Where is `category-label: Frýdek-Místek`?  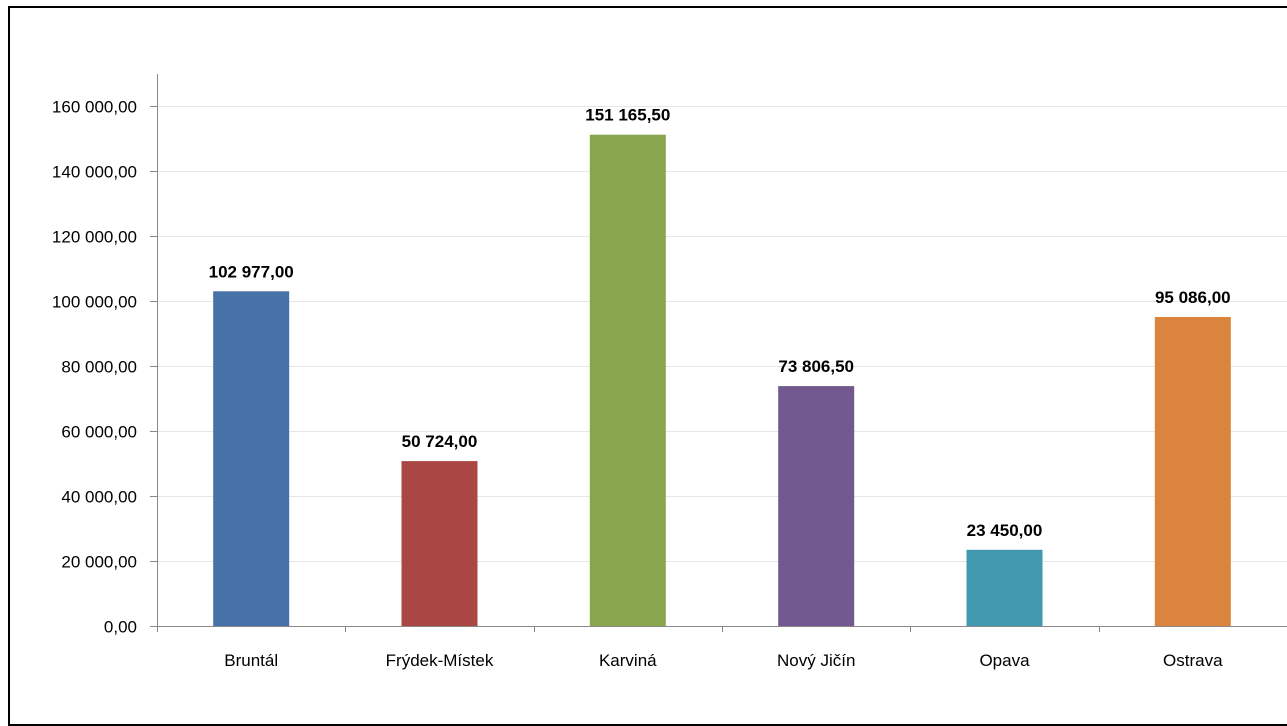
category-label: Frýdek-Místek is located at coordinates (440, 660).